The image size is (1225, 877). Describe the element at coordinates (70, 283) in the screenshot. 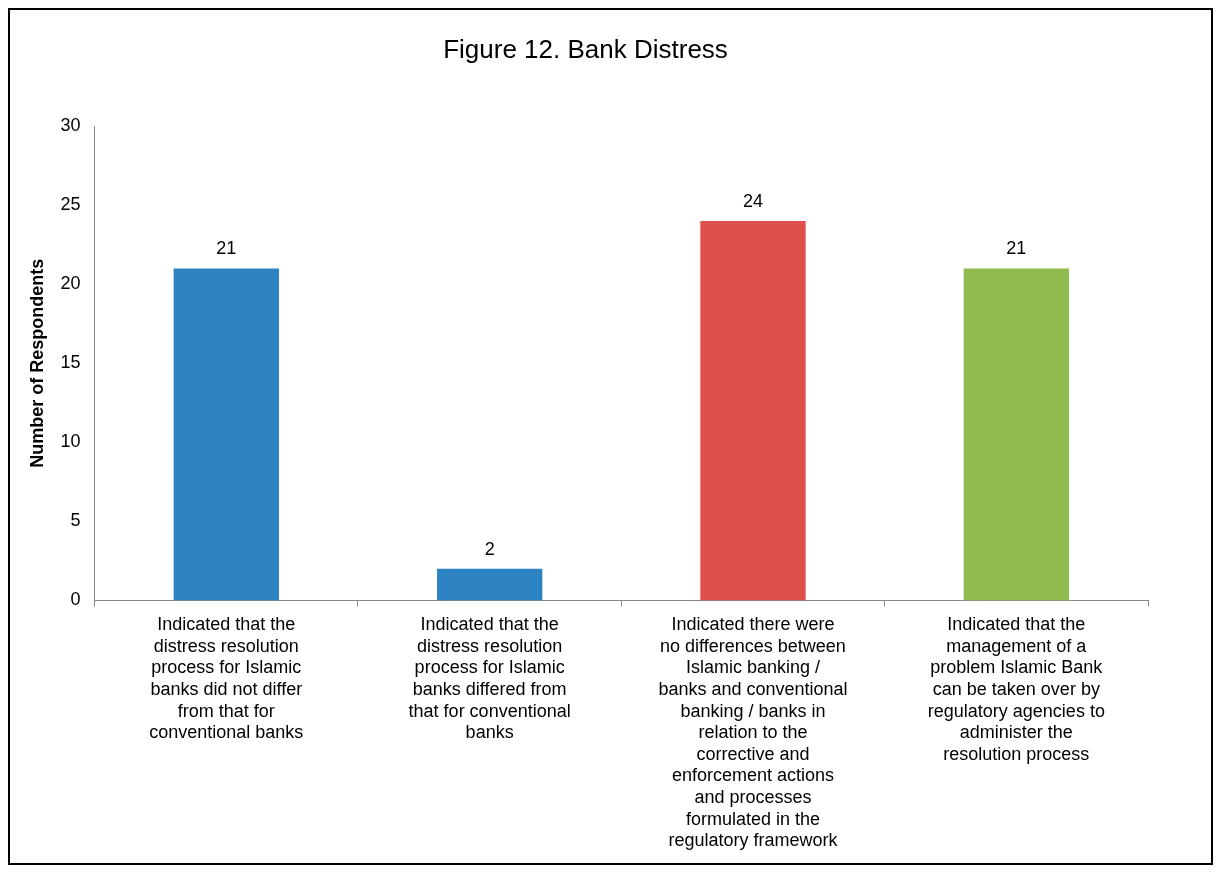

I see `y-tick-label: 20` at that location.